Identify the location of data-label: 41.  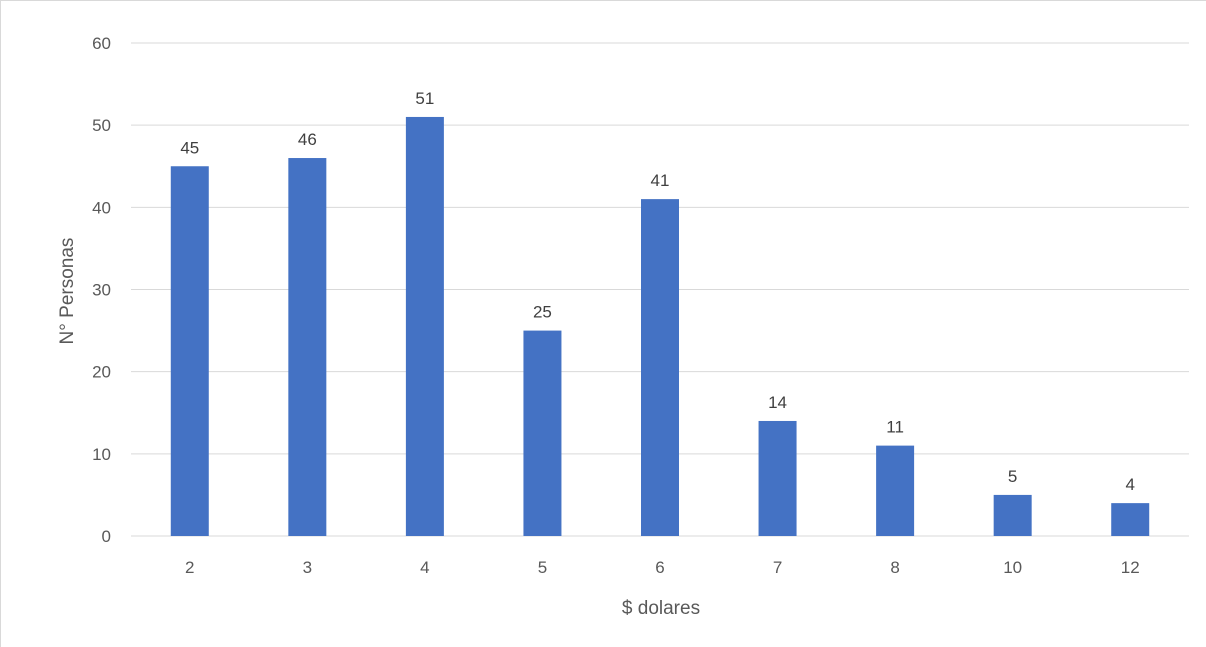
(660, 180).